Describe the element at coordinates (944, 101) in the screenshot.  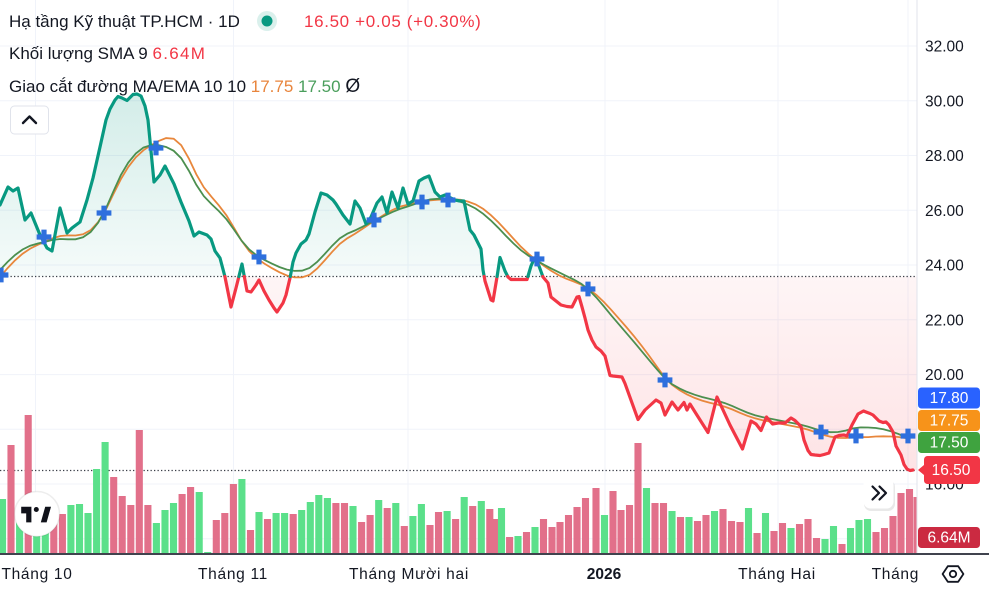
I see `svg-text: 30.00` at that location.